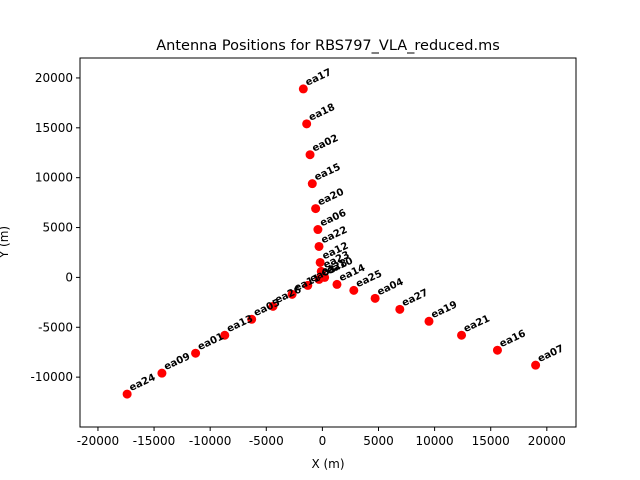 The width and height of the screenshot is (640, 480). Describe the element at coordinates (497, 350) in the screenshot. I see `antenna-point-ea16` at that location.